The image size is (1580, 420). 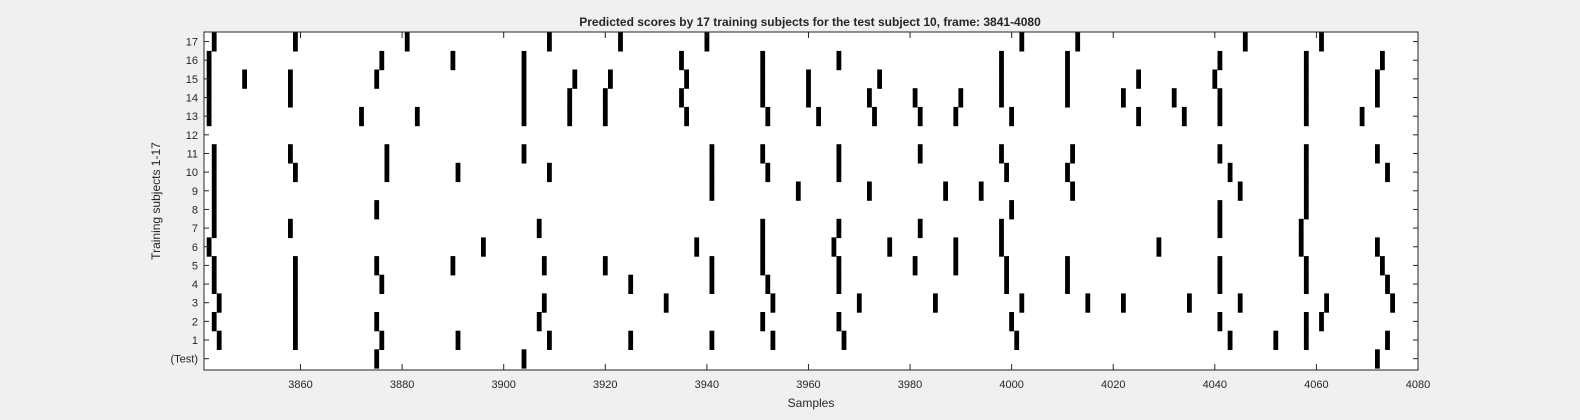 I want to click on y-tick-label: 1, so click(x=195, y=341).